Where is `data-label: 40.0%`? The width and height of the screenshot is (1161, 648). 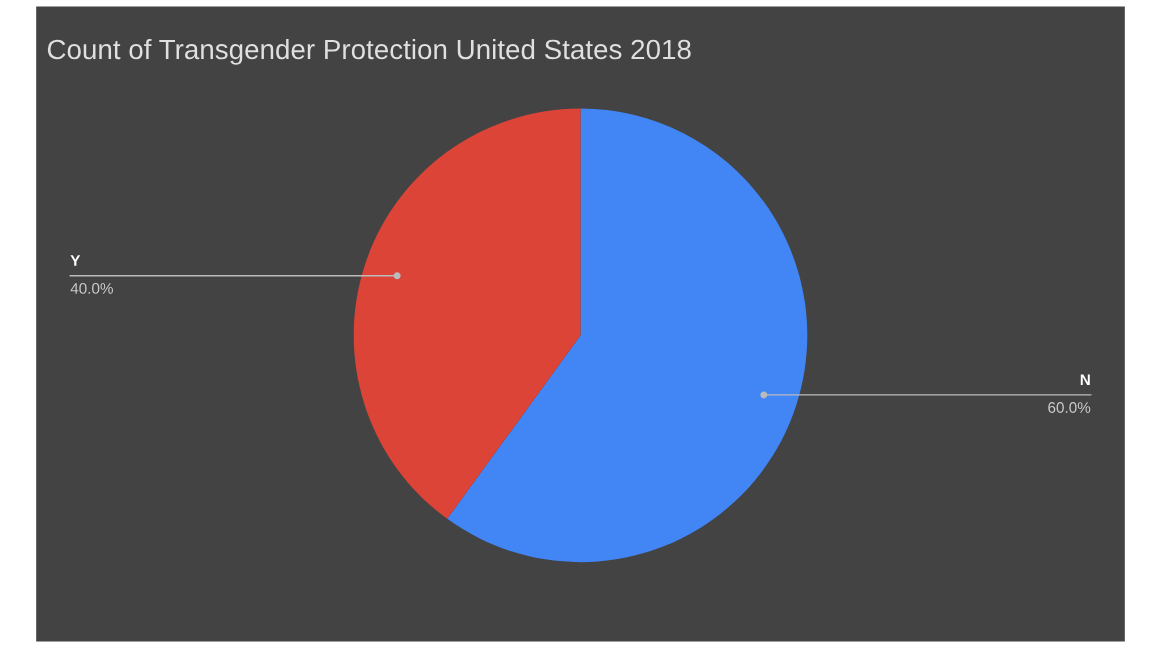 data-label: 40.0% is located at coordinates (91, 288).